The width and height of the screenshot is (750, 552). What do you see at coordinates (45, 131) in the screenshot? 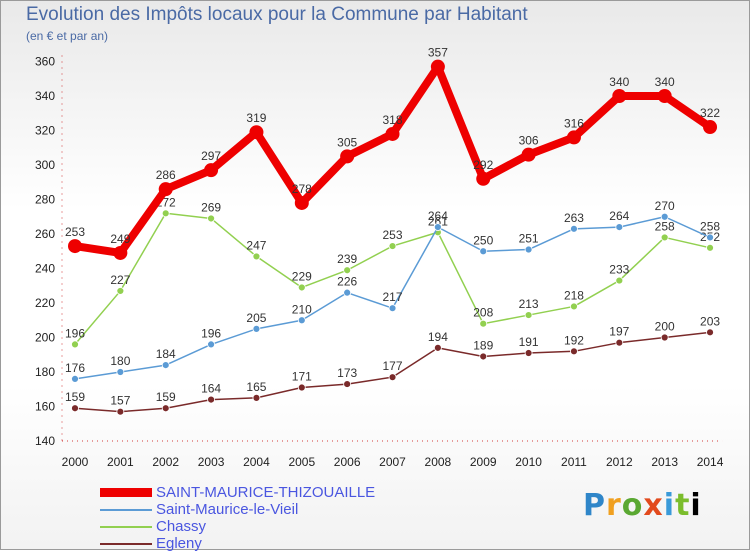
I see `y-tick-label: 320` at bounding box center [45, 131].